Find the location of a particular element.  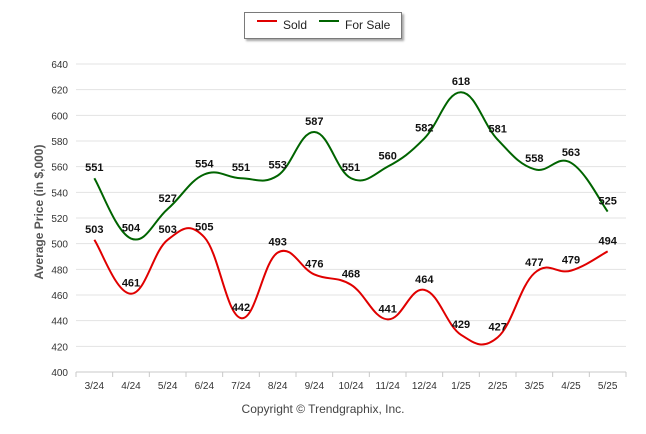

forsale-legend-label: For Sale is located at coordinates (368, 25).